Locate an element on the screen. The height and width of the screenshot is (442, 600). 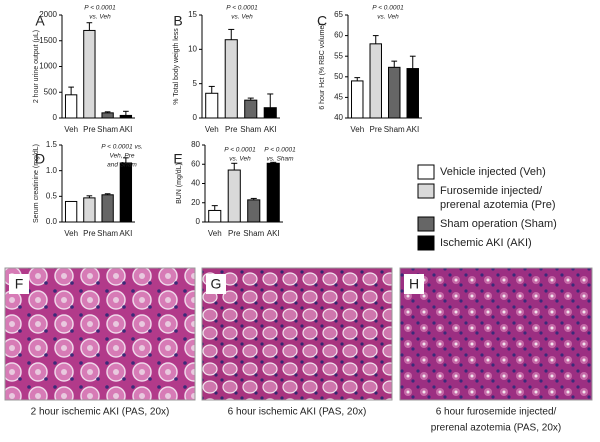
y-tick-label: 5 is located at coordinates (195, 83).